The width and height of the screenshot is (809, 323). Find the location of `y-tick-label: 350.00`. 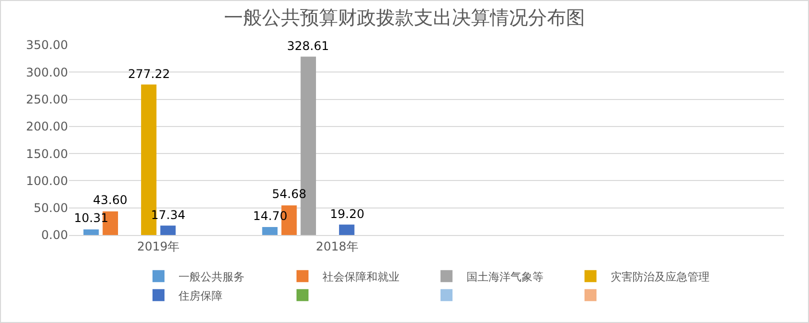

y-tick-label: 350.00 is located at coordinates (47, 45).